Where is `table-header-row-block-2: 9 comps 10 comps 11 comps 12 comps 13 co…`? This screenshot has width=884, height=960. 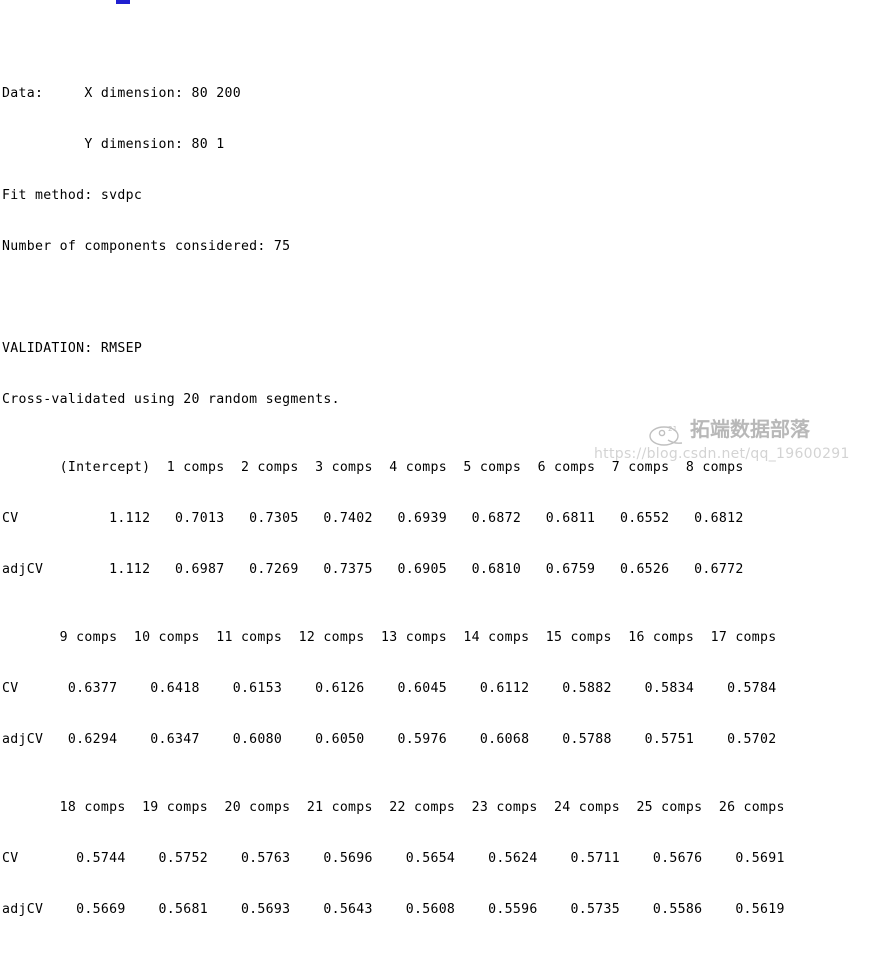
table-header-row-block-2: 9 comps 10 comps 11 comps 12 comps 13 co… is located at coordinates (389, 637).